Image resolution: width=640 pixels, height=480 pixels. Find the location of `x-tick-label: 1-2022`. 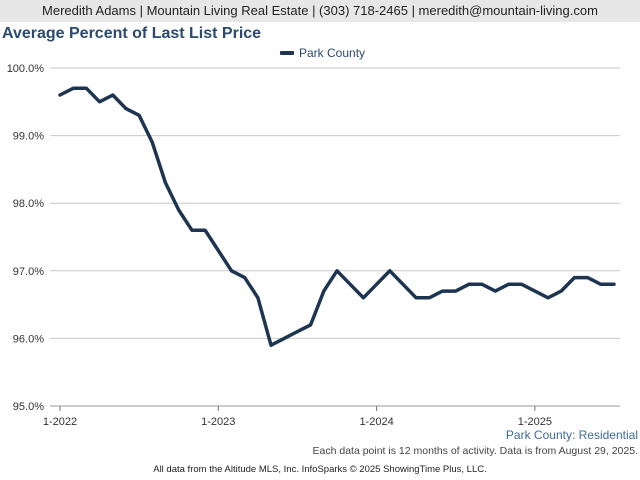

x-tick-label: 1-2022 is located at coordinates (60, 422).